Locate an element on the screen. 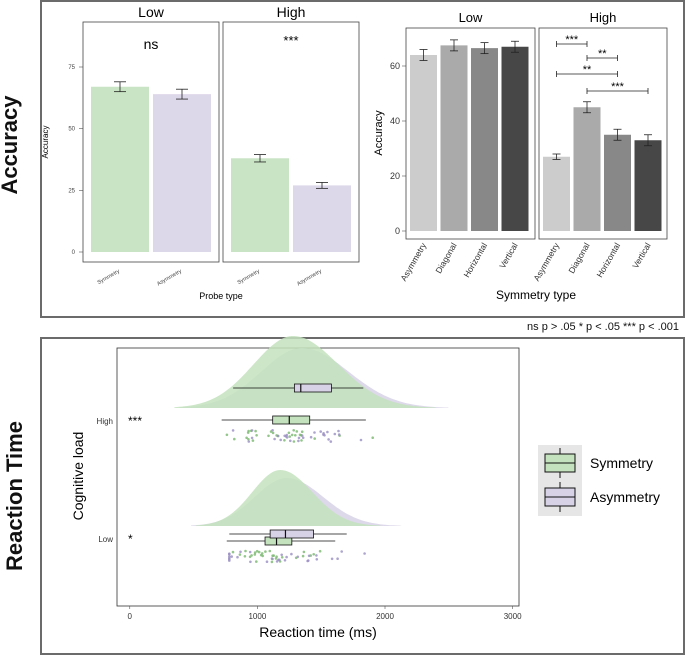  bar-low-horizontal is located at coordinates (484, 139).